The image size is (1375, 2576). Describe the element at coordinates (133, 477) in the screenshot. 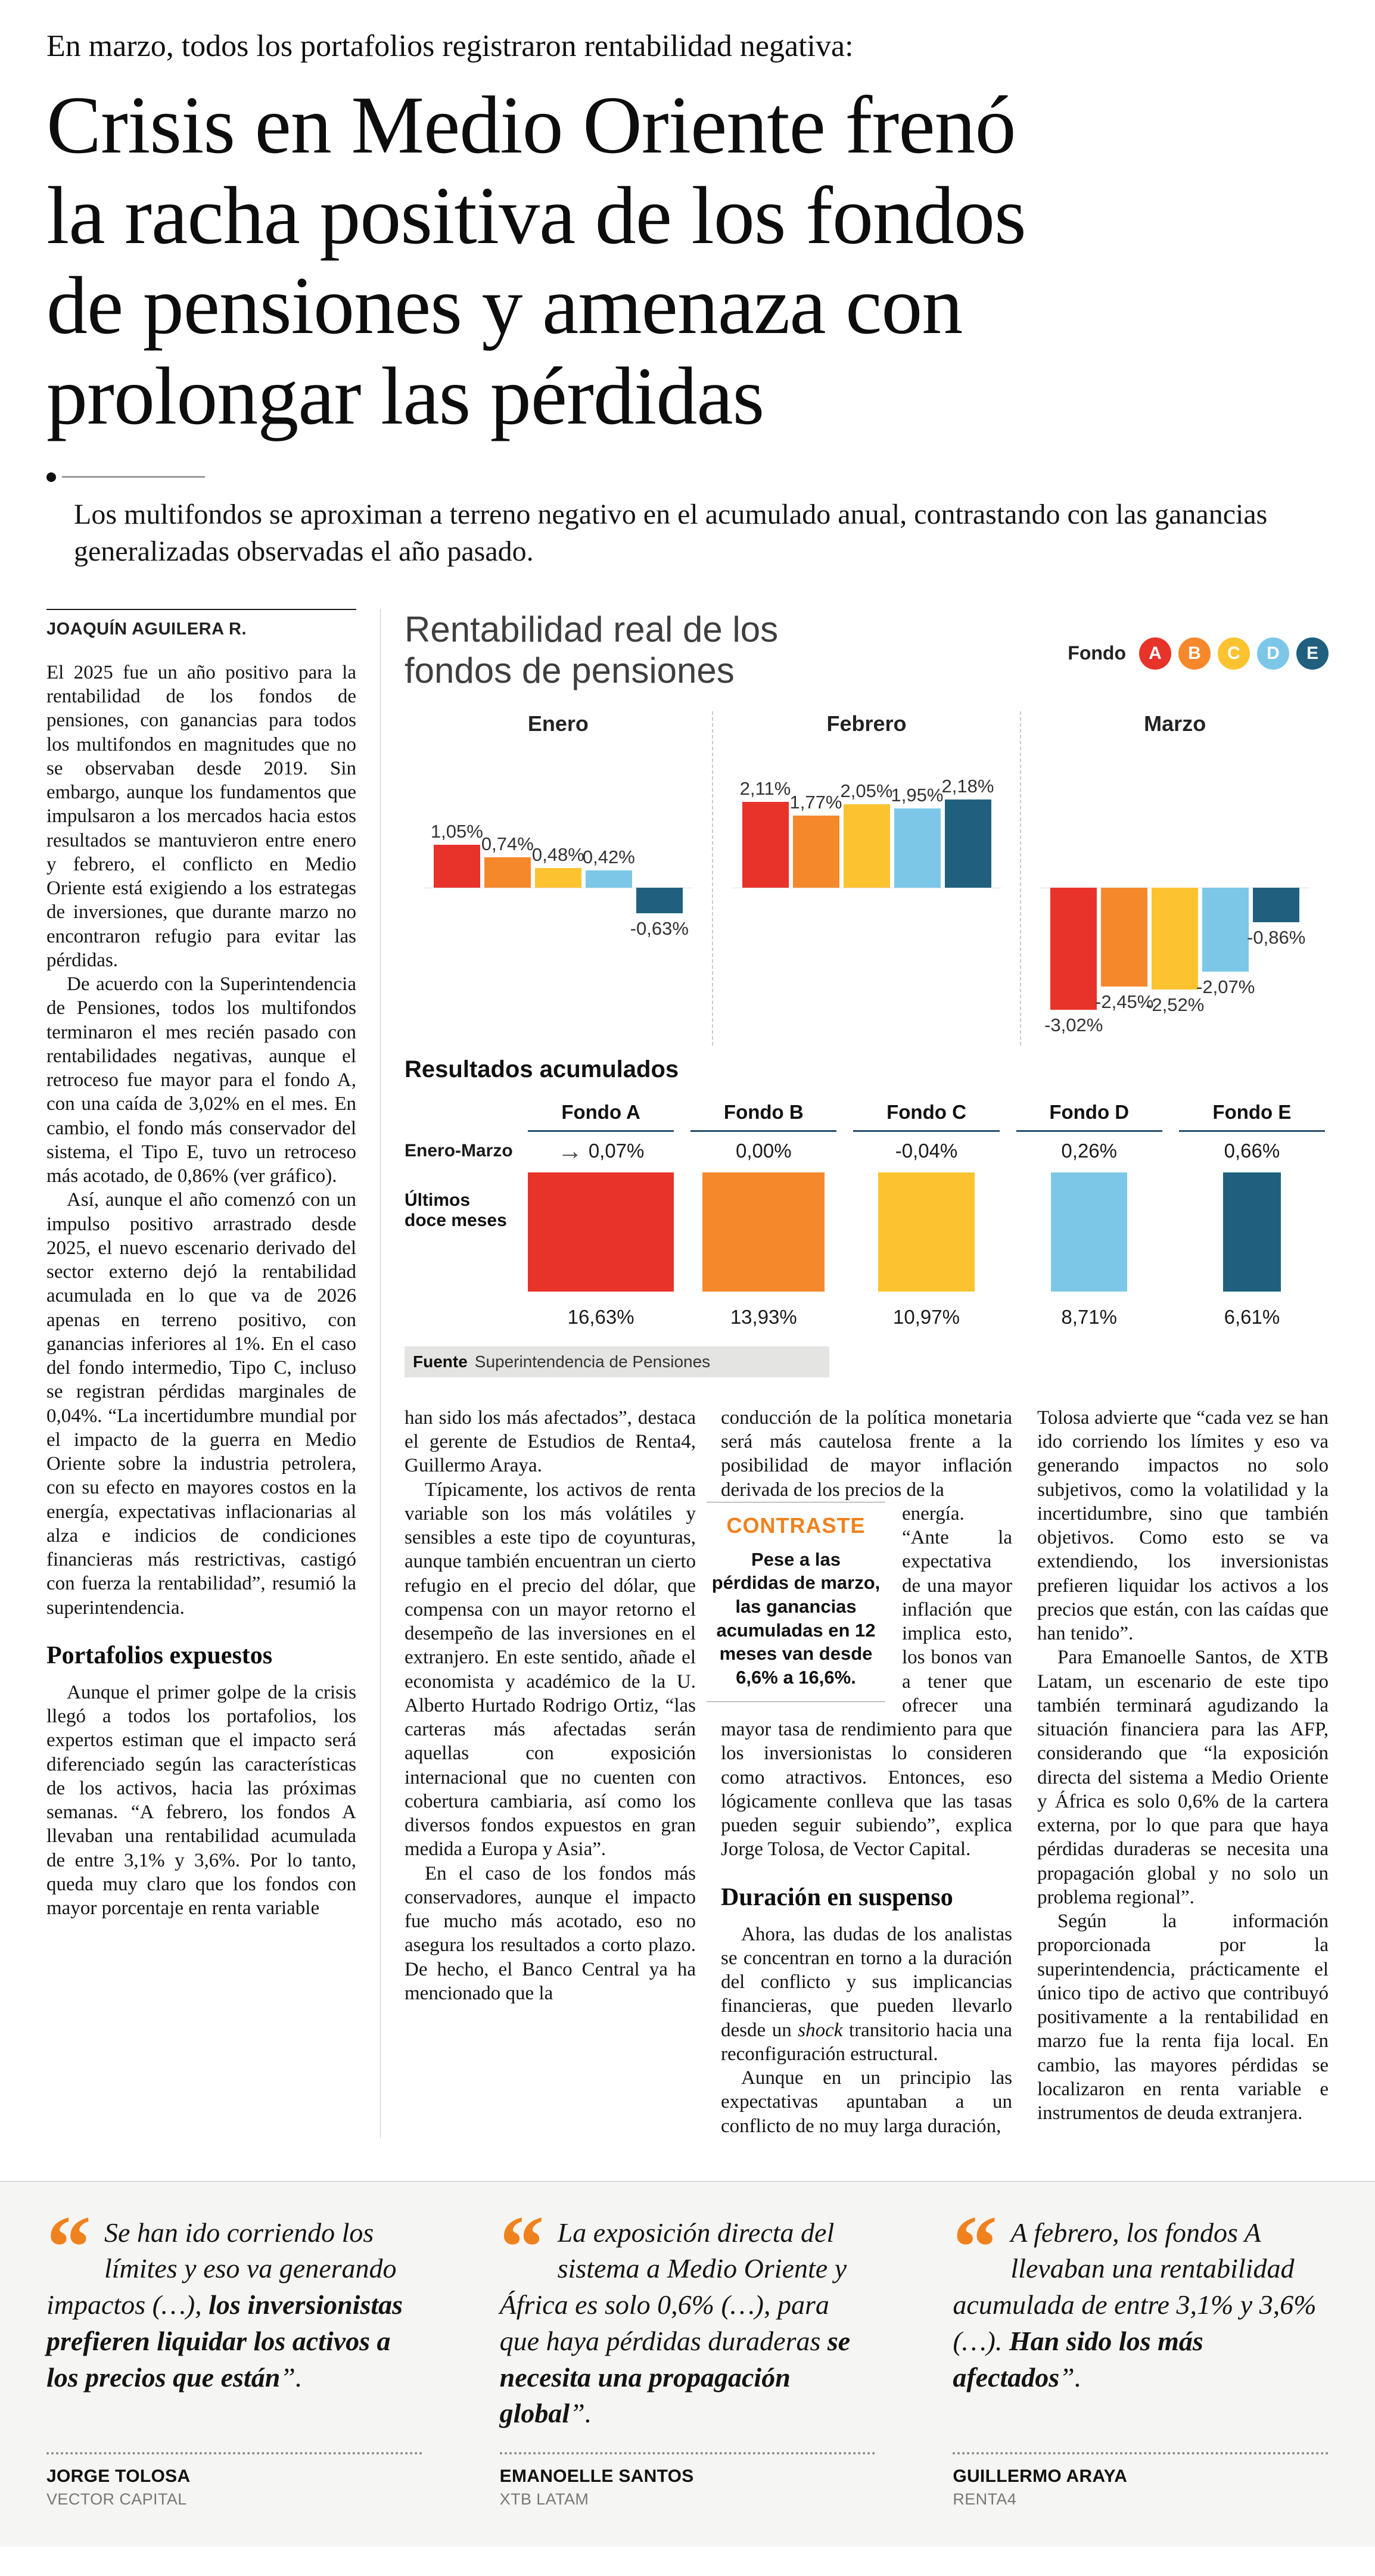

I see `rule-line` at that location.